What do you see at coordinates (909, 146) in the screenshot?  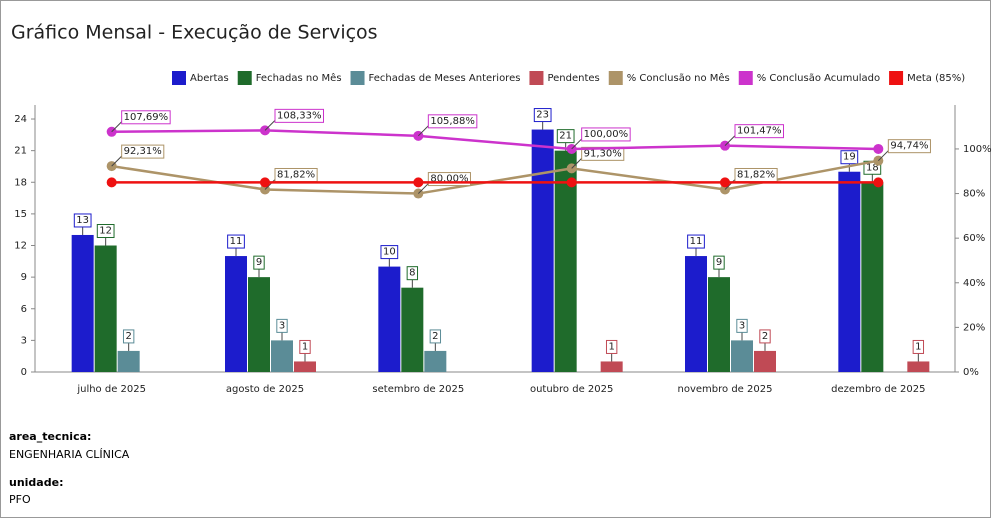 I see `line-label: 94,74%` at bounding box center [909, 146].